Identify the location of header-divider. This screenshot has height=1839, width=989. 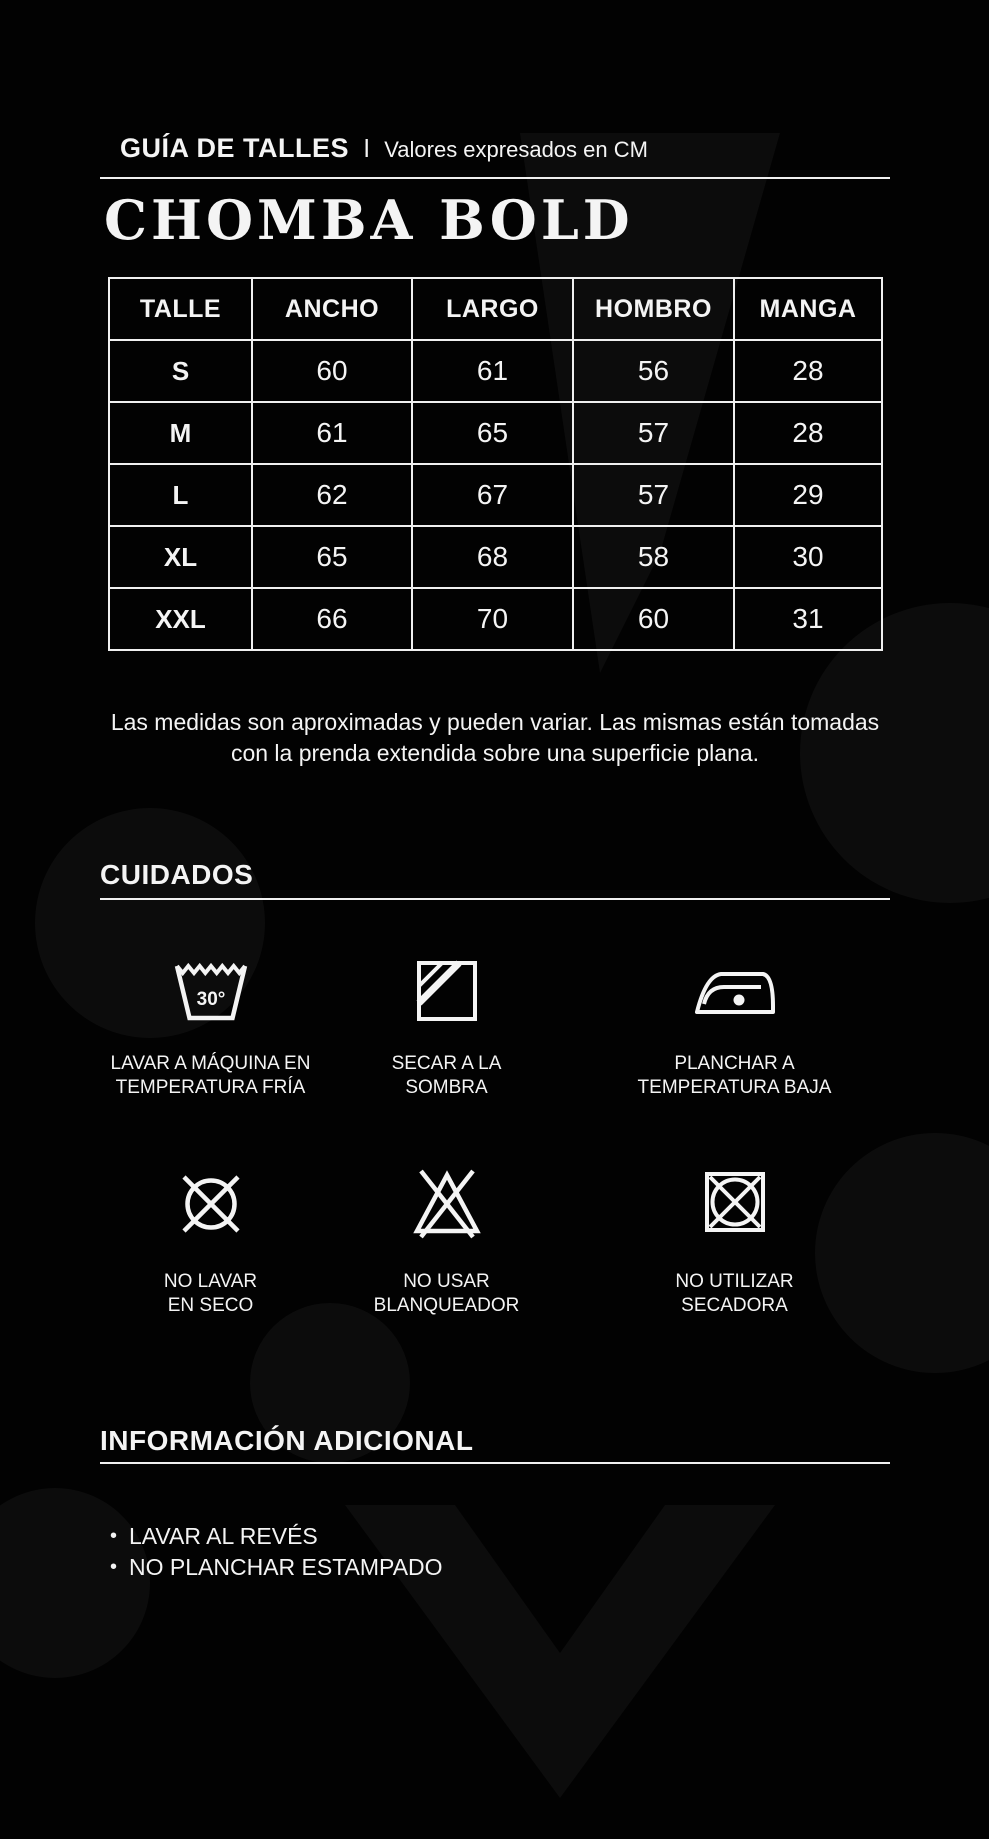
(495, 178).